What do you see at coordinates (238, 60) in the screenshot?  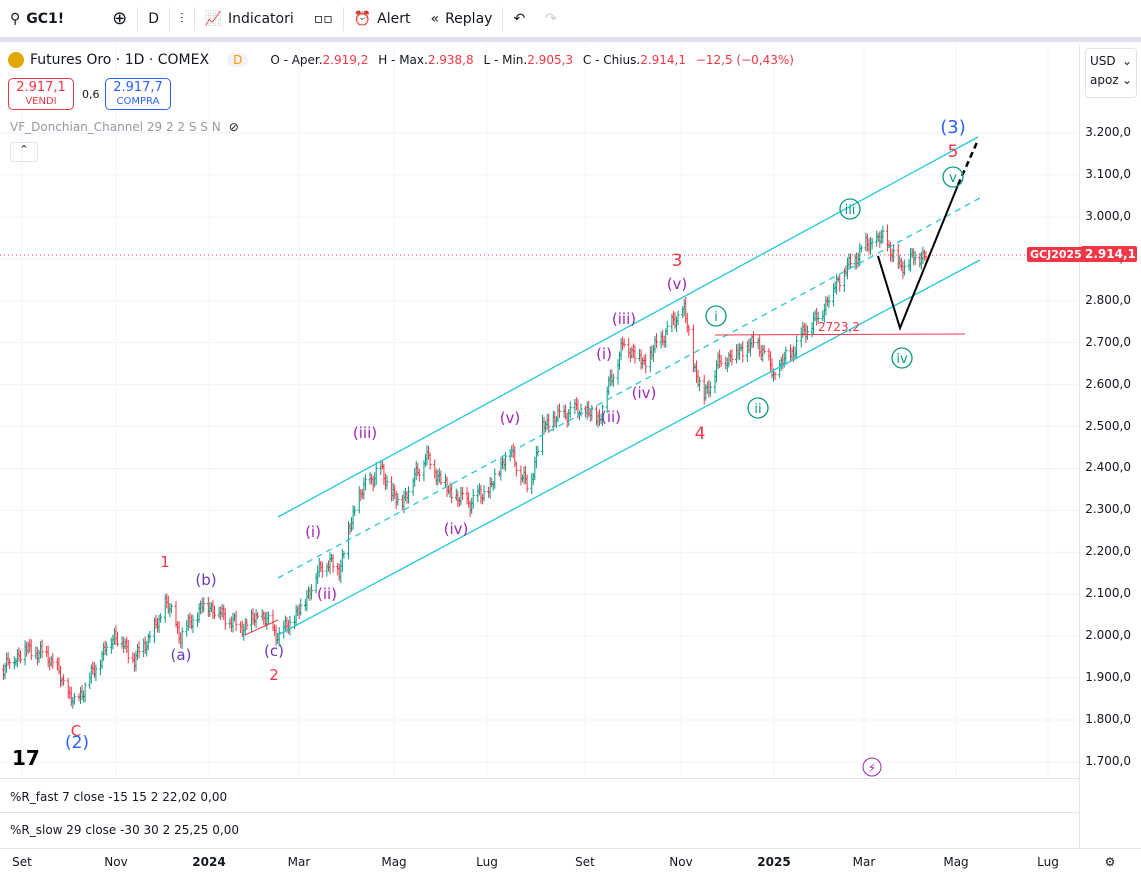 I see `delay-badge: D` at bounding box center [238, 60].